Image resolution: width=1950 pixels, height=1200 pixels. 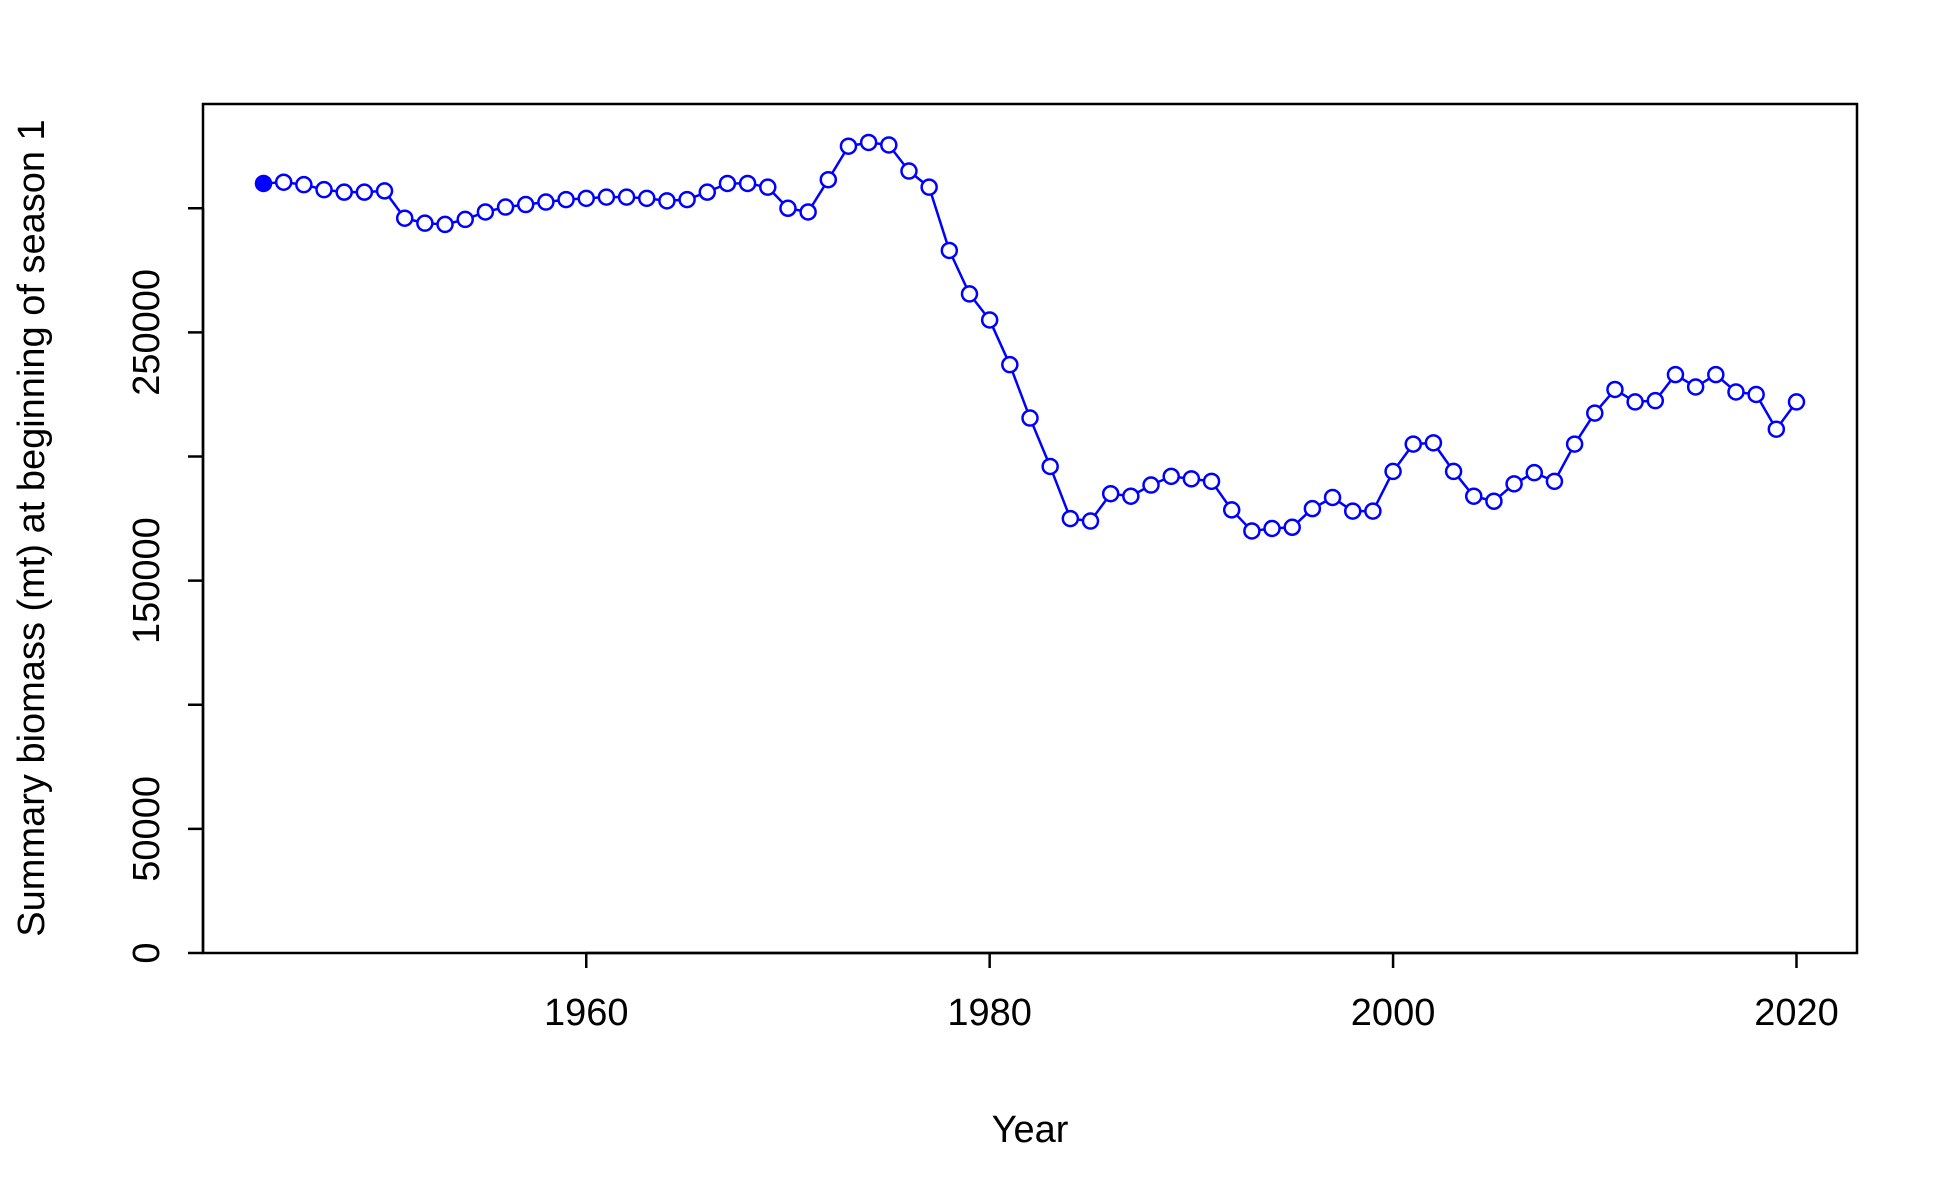 I want to click on y-tick-label: 250000, so click(x=147, y=332).